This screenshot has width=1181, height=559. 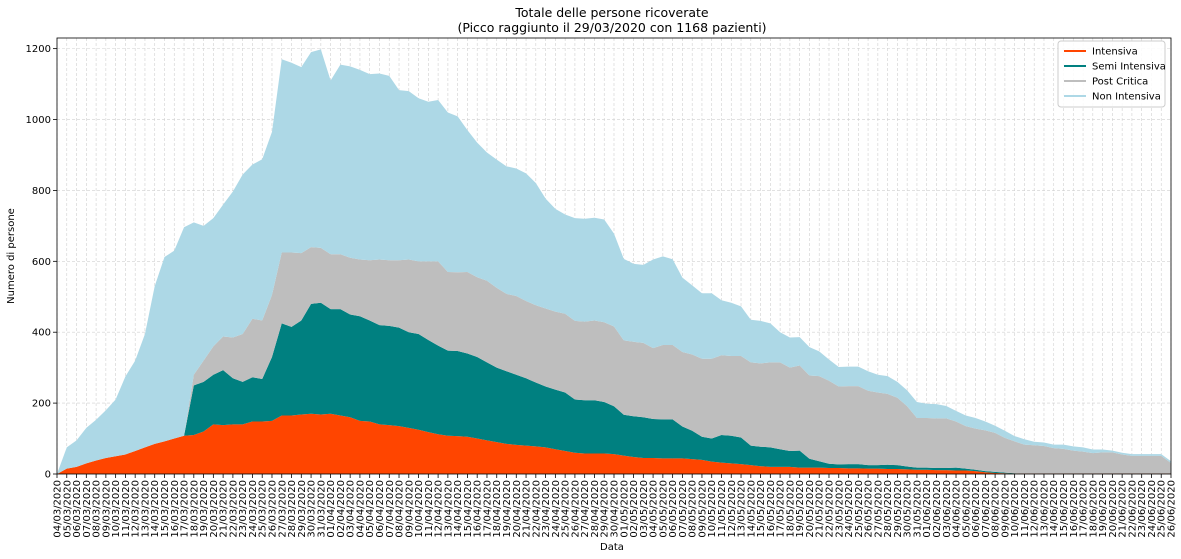 I want to click on chart-title: Totale delle persone ricoverate, so click(x=611, y=12).